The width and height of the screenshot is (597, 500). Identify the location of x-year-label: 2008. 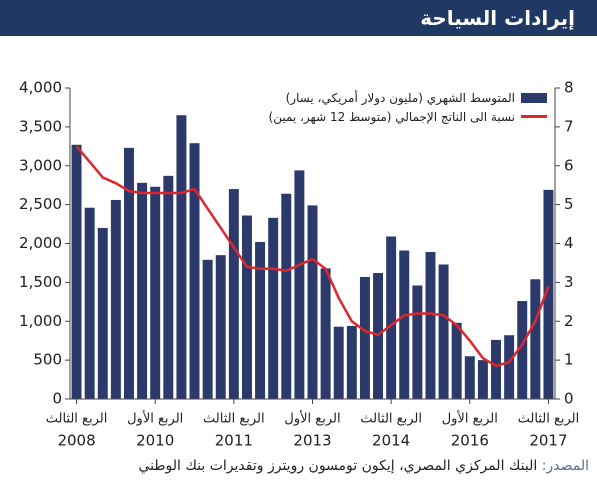
(76, 441).